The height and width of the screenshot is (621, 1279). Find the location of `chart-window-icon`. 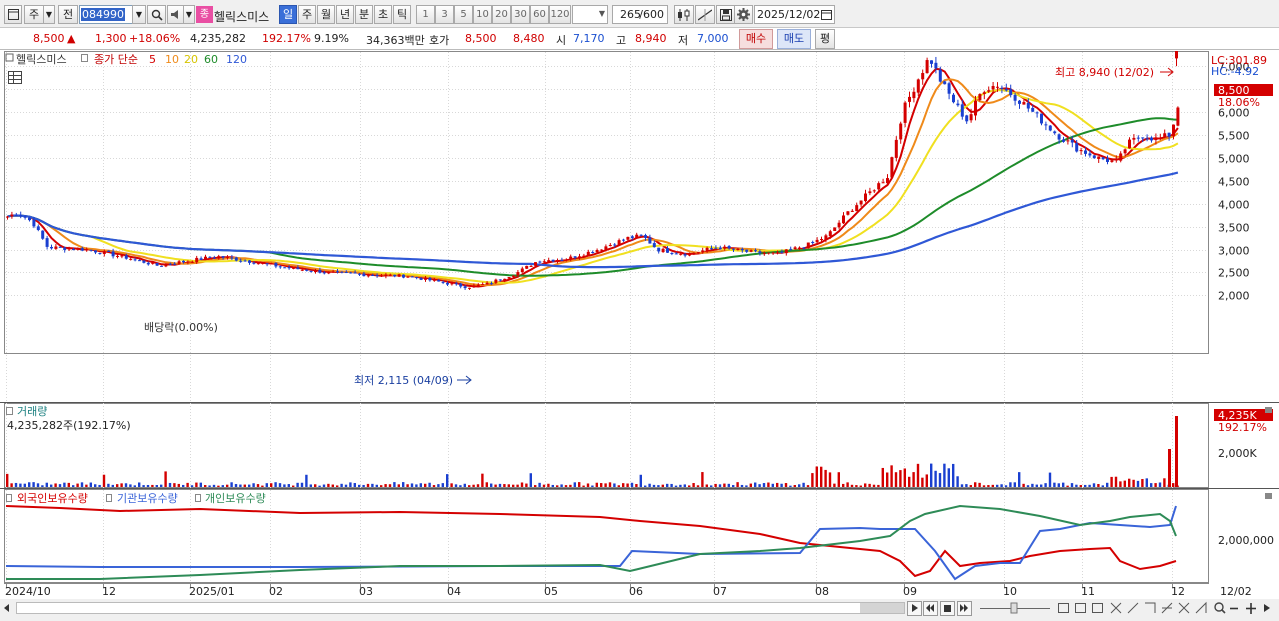

chart-window-icon is located at coordinates (13, 14).